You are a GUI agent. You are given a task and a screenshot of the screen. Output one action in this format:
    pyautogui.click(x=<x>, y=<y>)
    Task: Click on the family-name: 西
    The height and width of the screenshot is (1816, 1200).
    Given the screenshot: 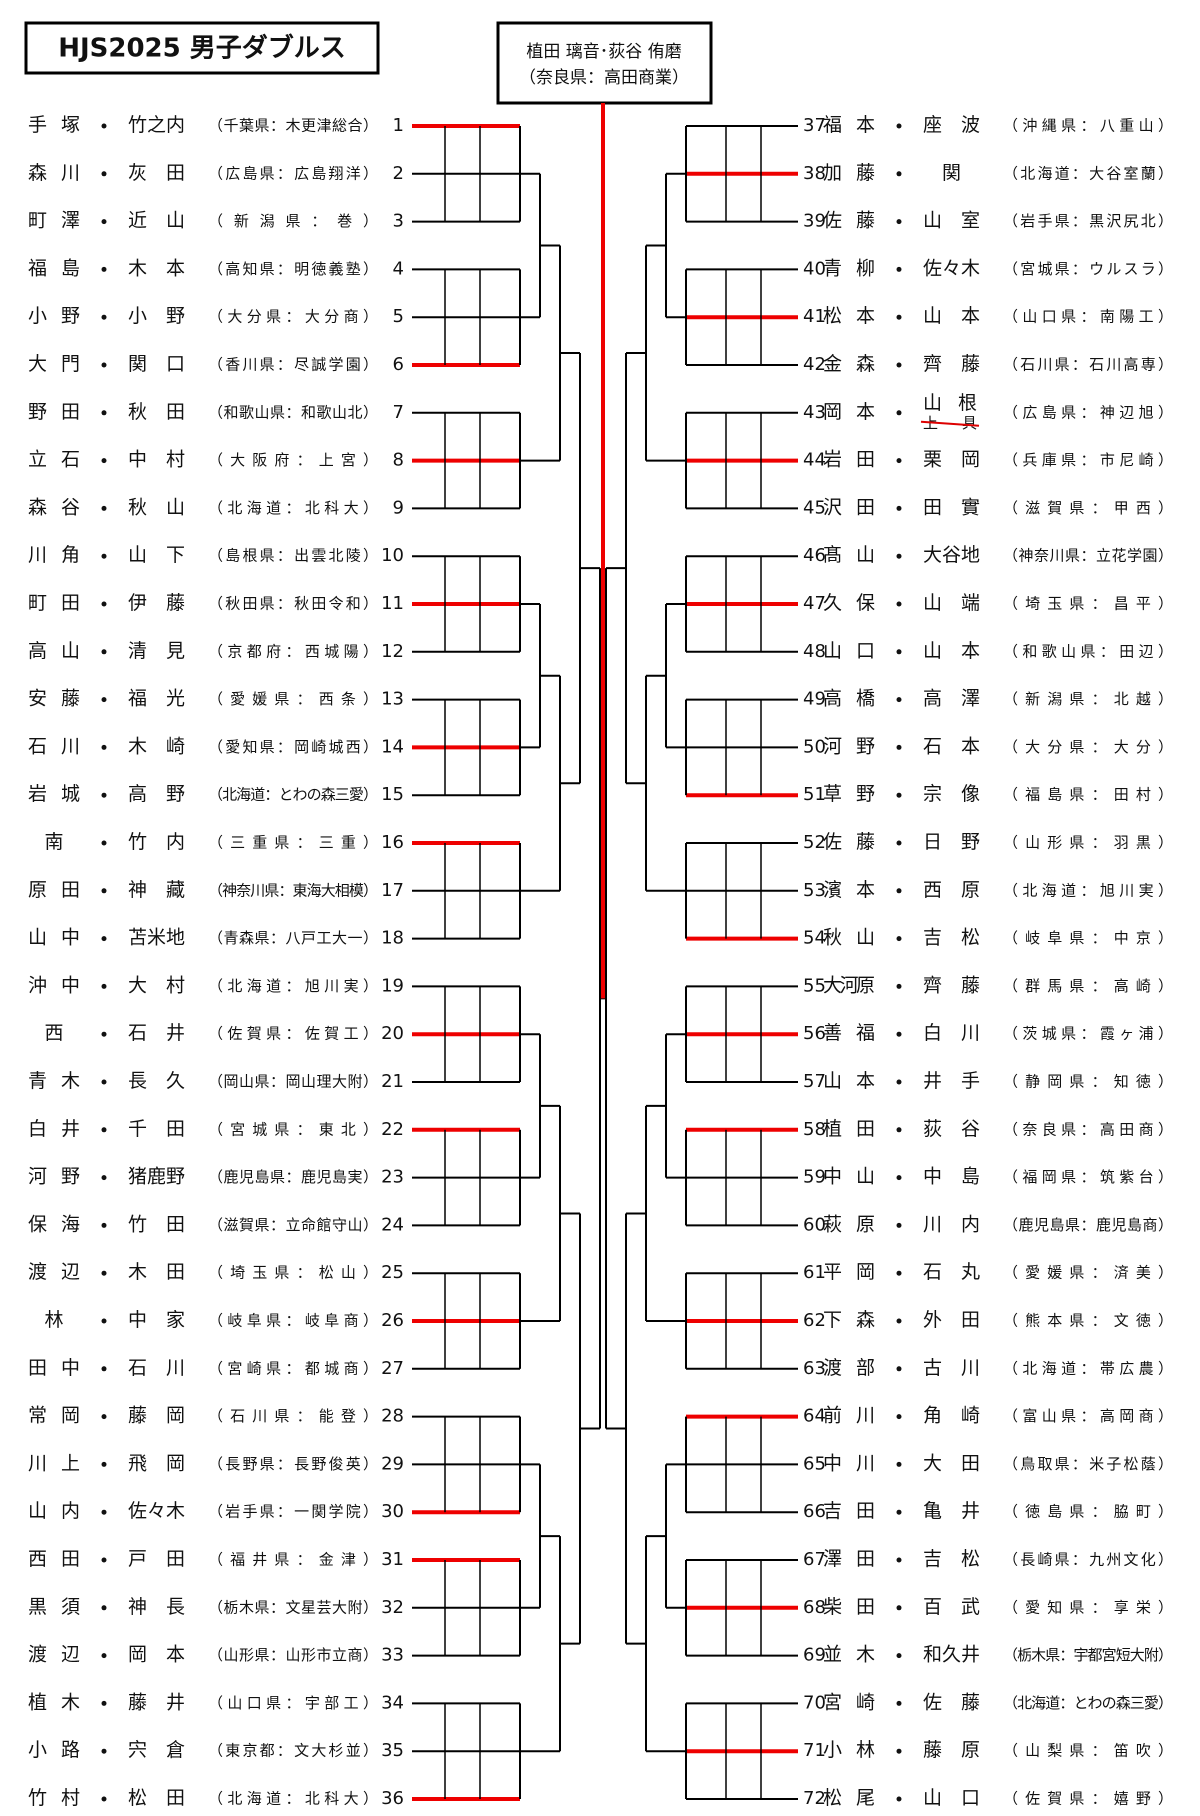 What is the action you would take?
    pyautogui.click(x=53, y=1033)
    